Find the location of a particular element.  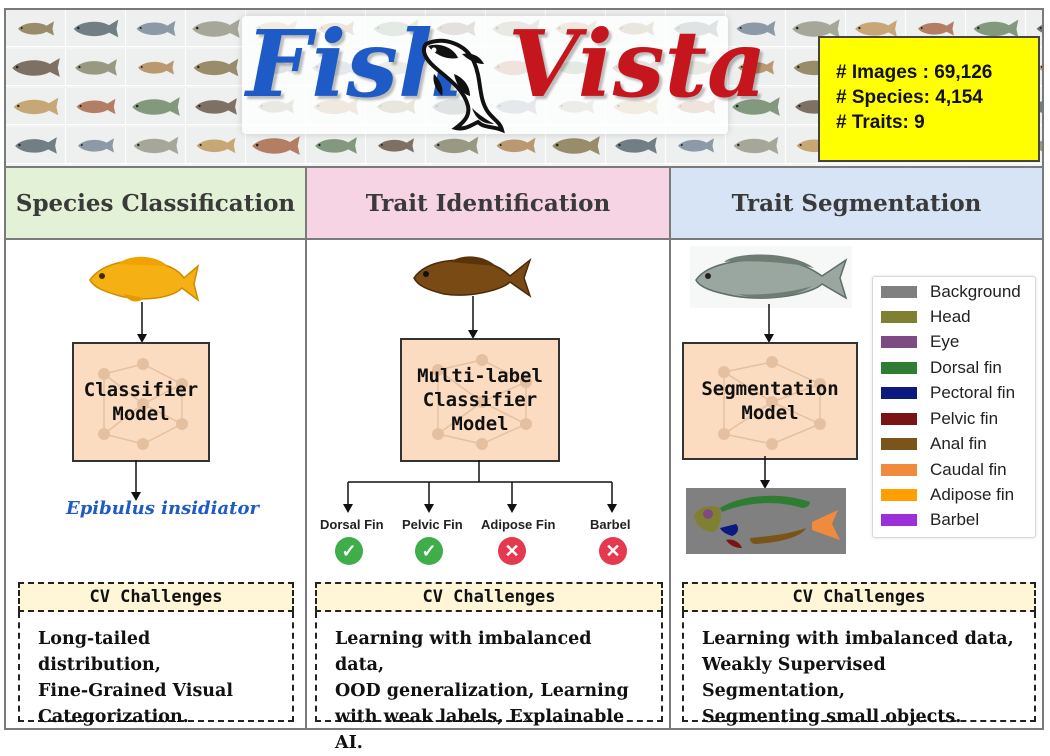

trait-label-dorsal-fin: Dorsal Fin is located at coordinates (352, 524).